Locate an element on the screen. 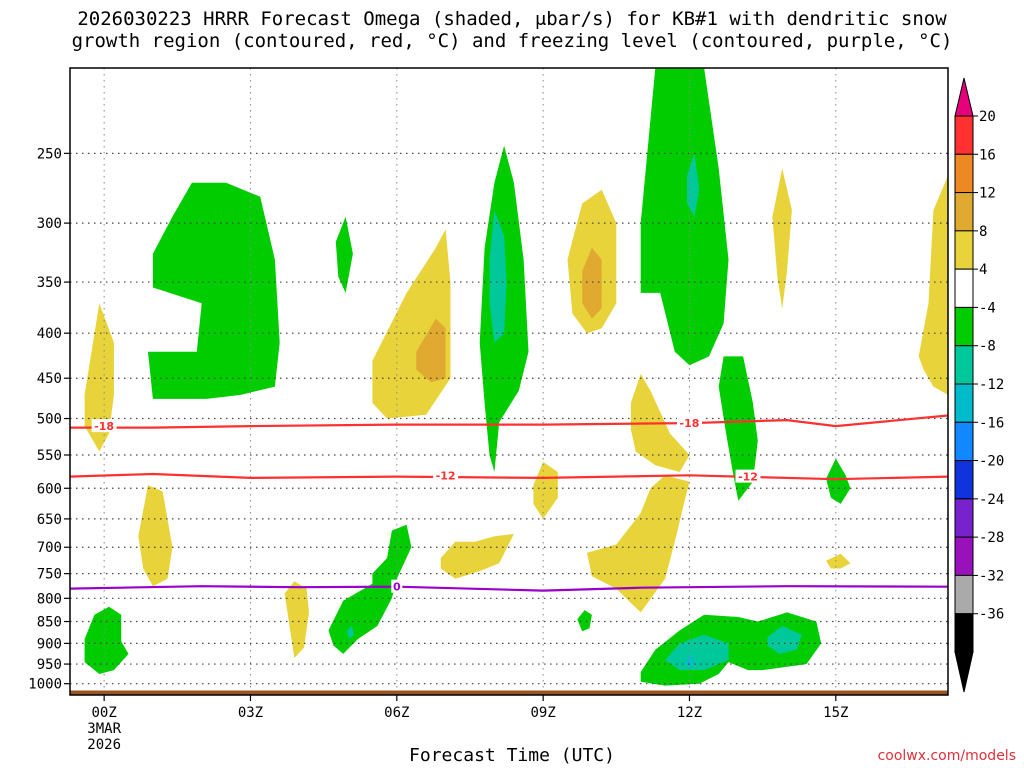 This screenshot has height=768, width=1024. region-dn-12z-upper is located at coordinates (684, 217).